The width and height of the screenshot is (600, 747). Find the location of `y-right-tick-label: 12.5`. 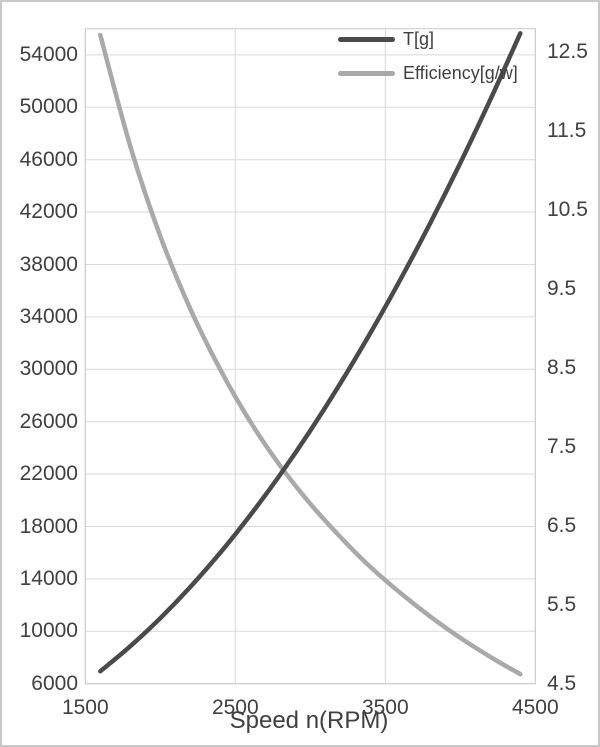

y-right-tick-label: 12.5 is located at coordinates (567, 52).